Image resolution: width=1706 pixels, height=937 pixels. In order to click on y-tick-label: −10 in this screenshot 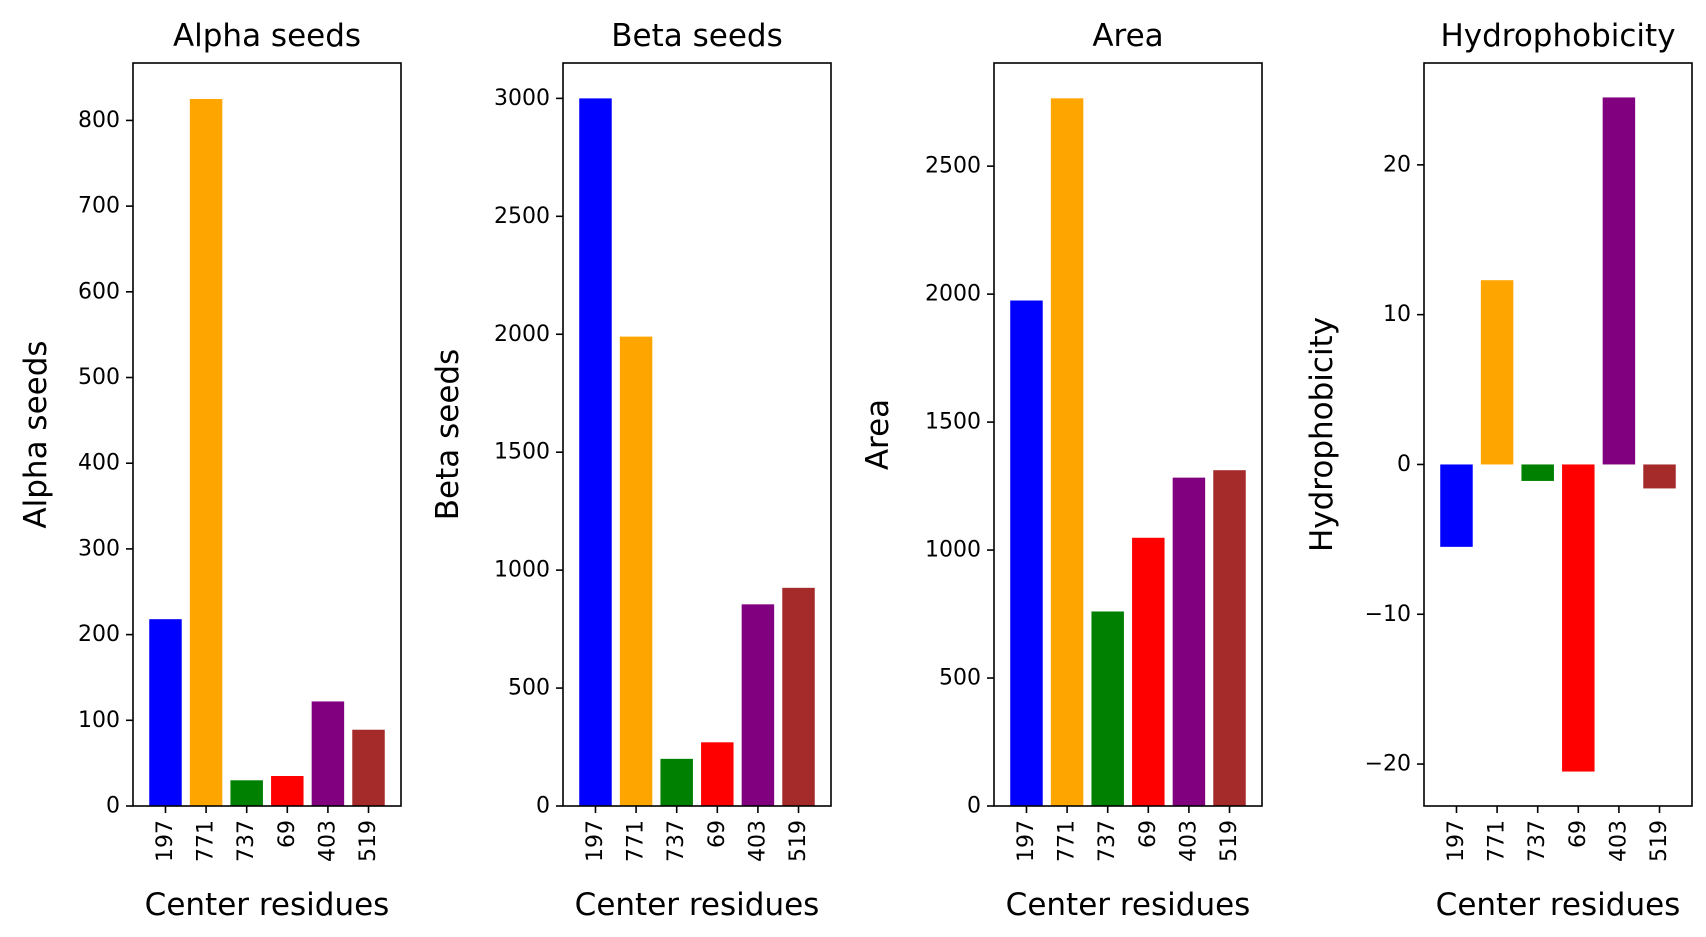, I will do `click(1388, 614)`.